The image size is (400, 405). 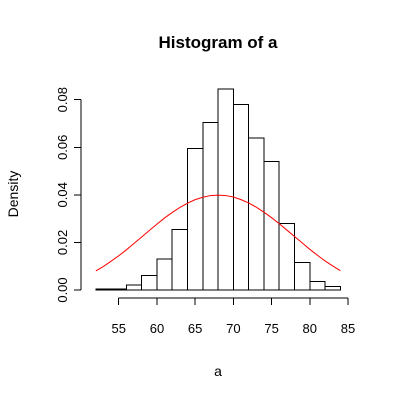 I want to click on x-tick-label: 65, so click(x=195, y=328).